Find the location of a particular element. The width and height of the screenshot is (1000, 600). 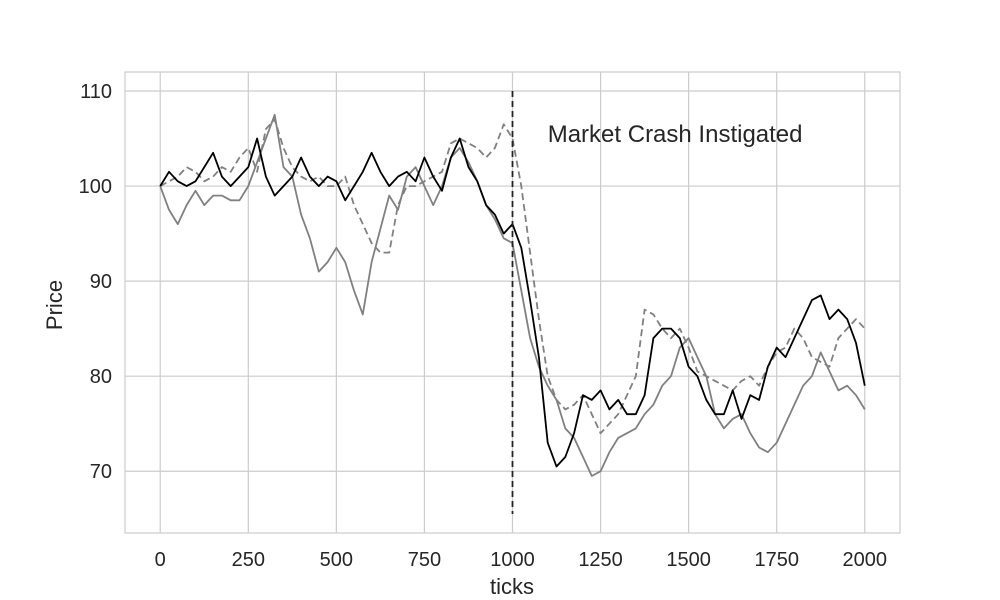

y-tick-label: 80 is located at coordinates (101, 377).